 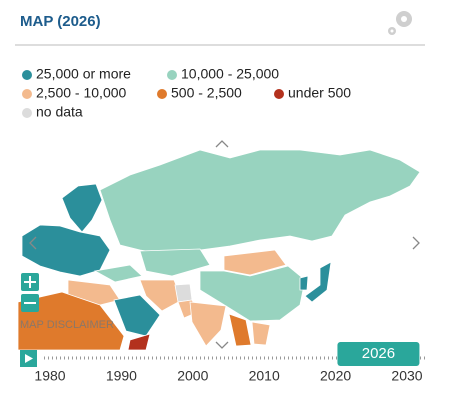 I want to click on legend-label: under 500, so click(x=319, y=93).